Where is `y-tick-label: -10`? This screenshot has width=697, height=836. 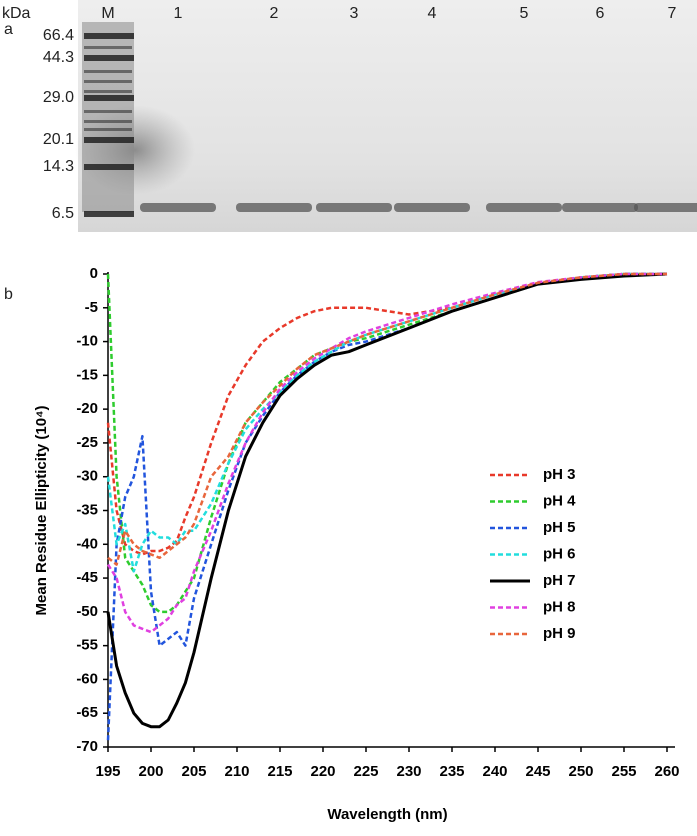 y-tick-label: -10 is located at coordinates (87, 341).